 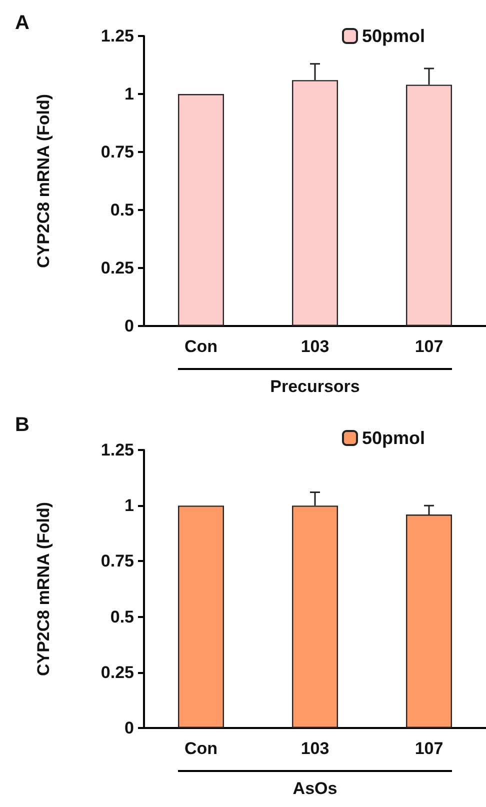 I want to click on chart-title: B, so click(x=22, y=425).